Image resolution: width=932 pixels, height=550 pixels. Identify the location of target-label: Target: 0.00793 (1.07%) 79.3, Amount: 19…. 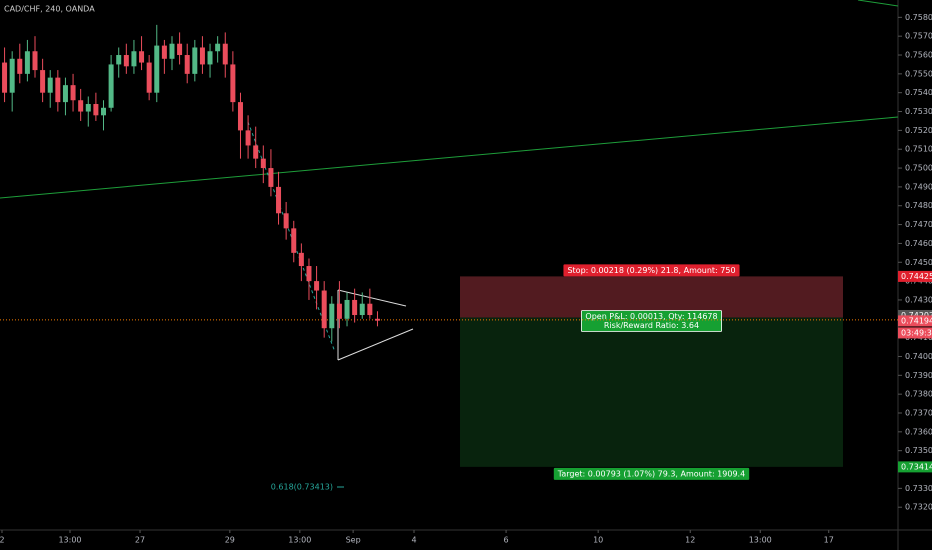
(651, 473).